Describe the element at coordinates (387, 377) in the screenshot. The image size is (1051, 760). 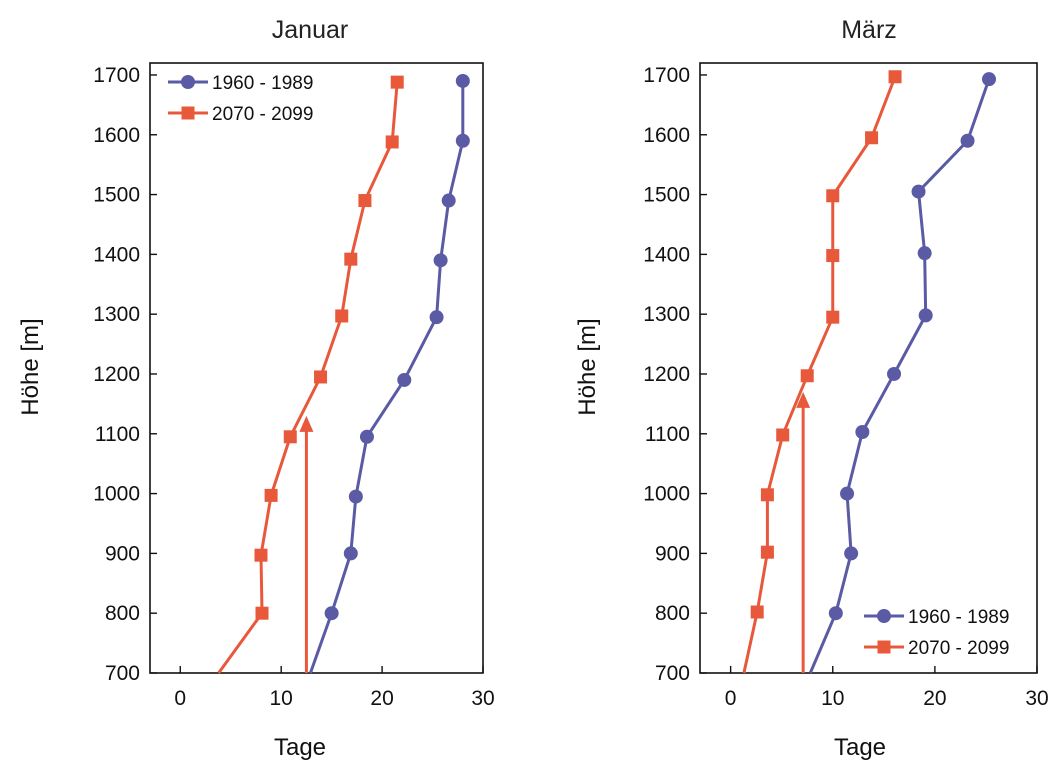
I see `series-line-1960-1989` at that location.